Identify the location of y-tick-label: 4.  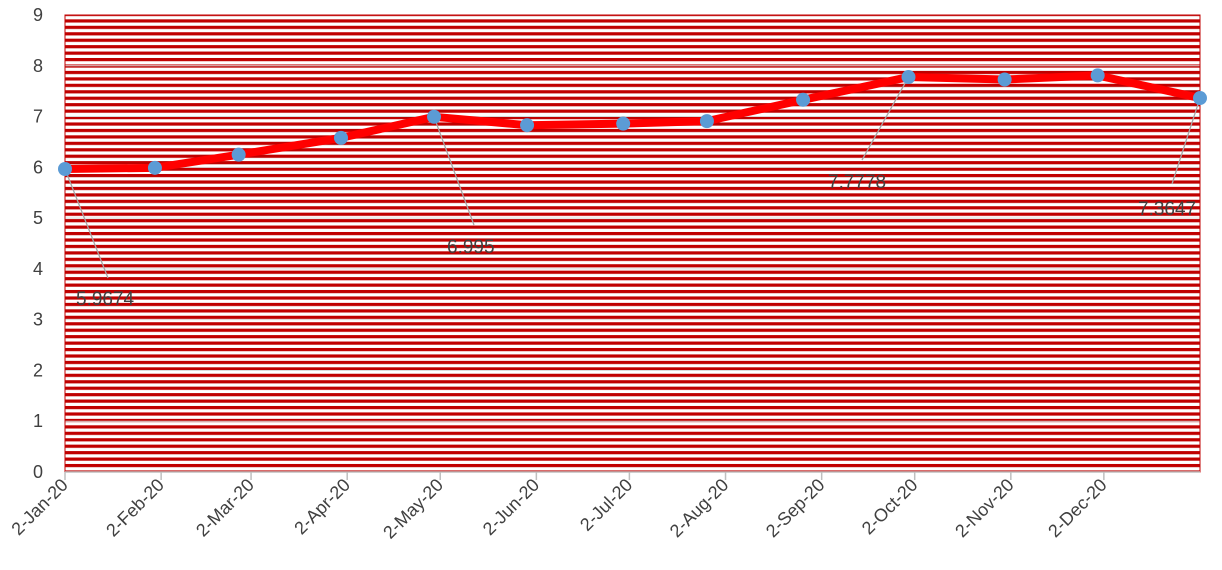
(38, 269).